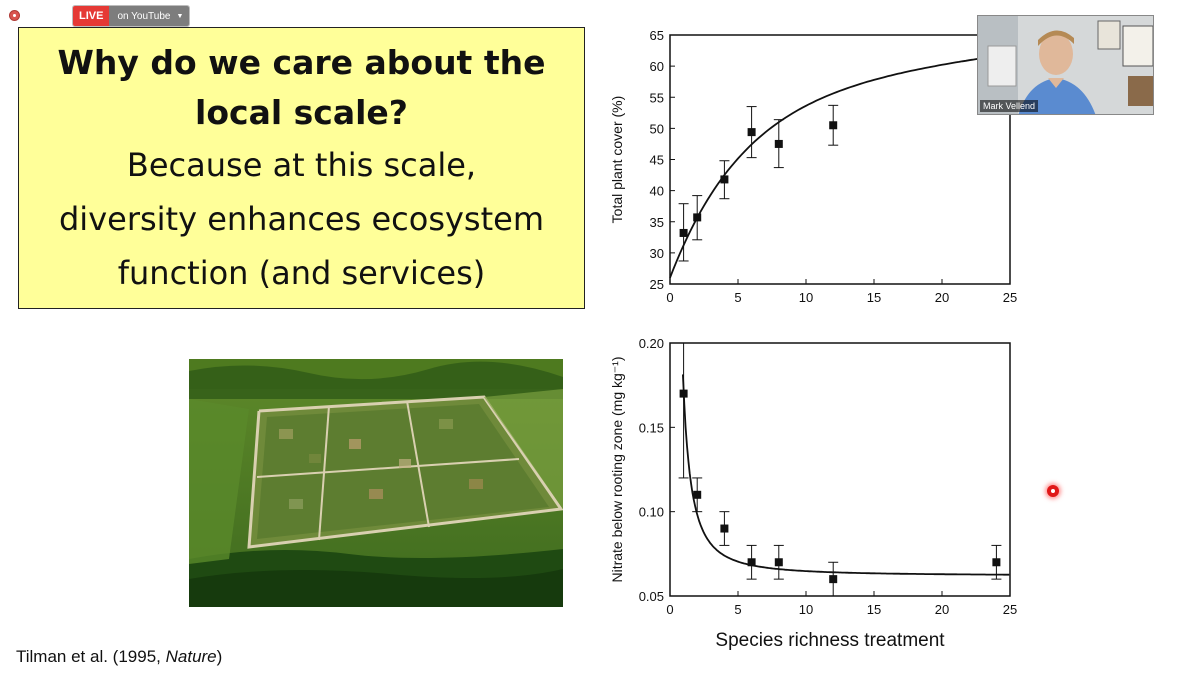 The width and height of the screenshot is (1200, 675). What do you see at coordinates (180, 16) in the screenshot?
I see `chevron-down-icon: ▼` at bounding box center [180, 16].